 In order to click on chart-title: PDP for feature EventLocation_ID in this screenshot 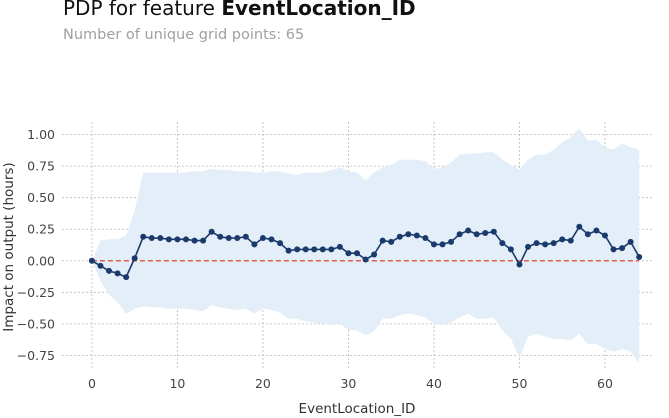, I will do `click(239, 11)`.